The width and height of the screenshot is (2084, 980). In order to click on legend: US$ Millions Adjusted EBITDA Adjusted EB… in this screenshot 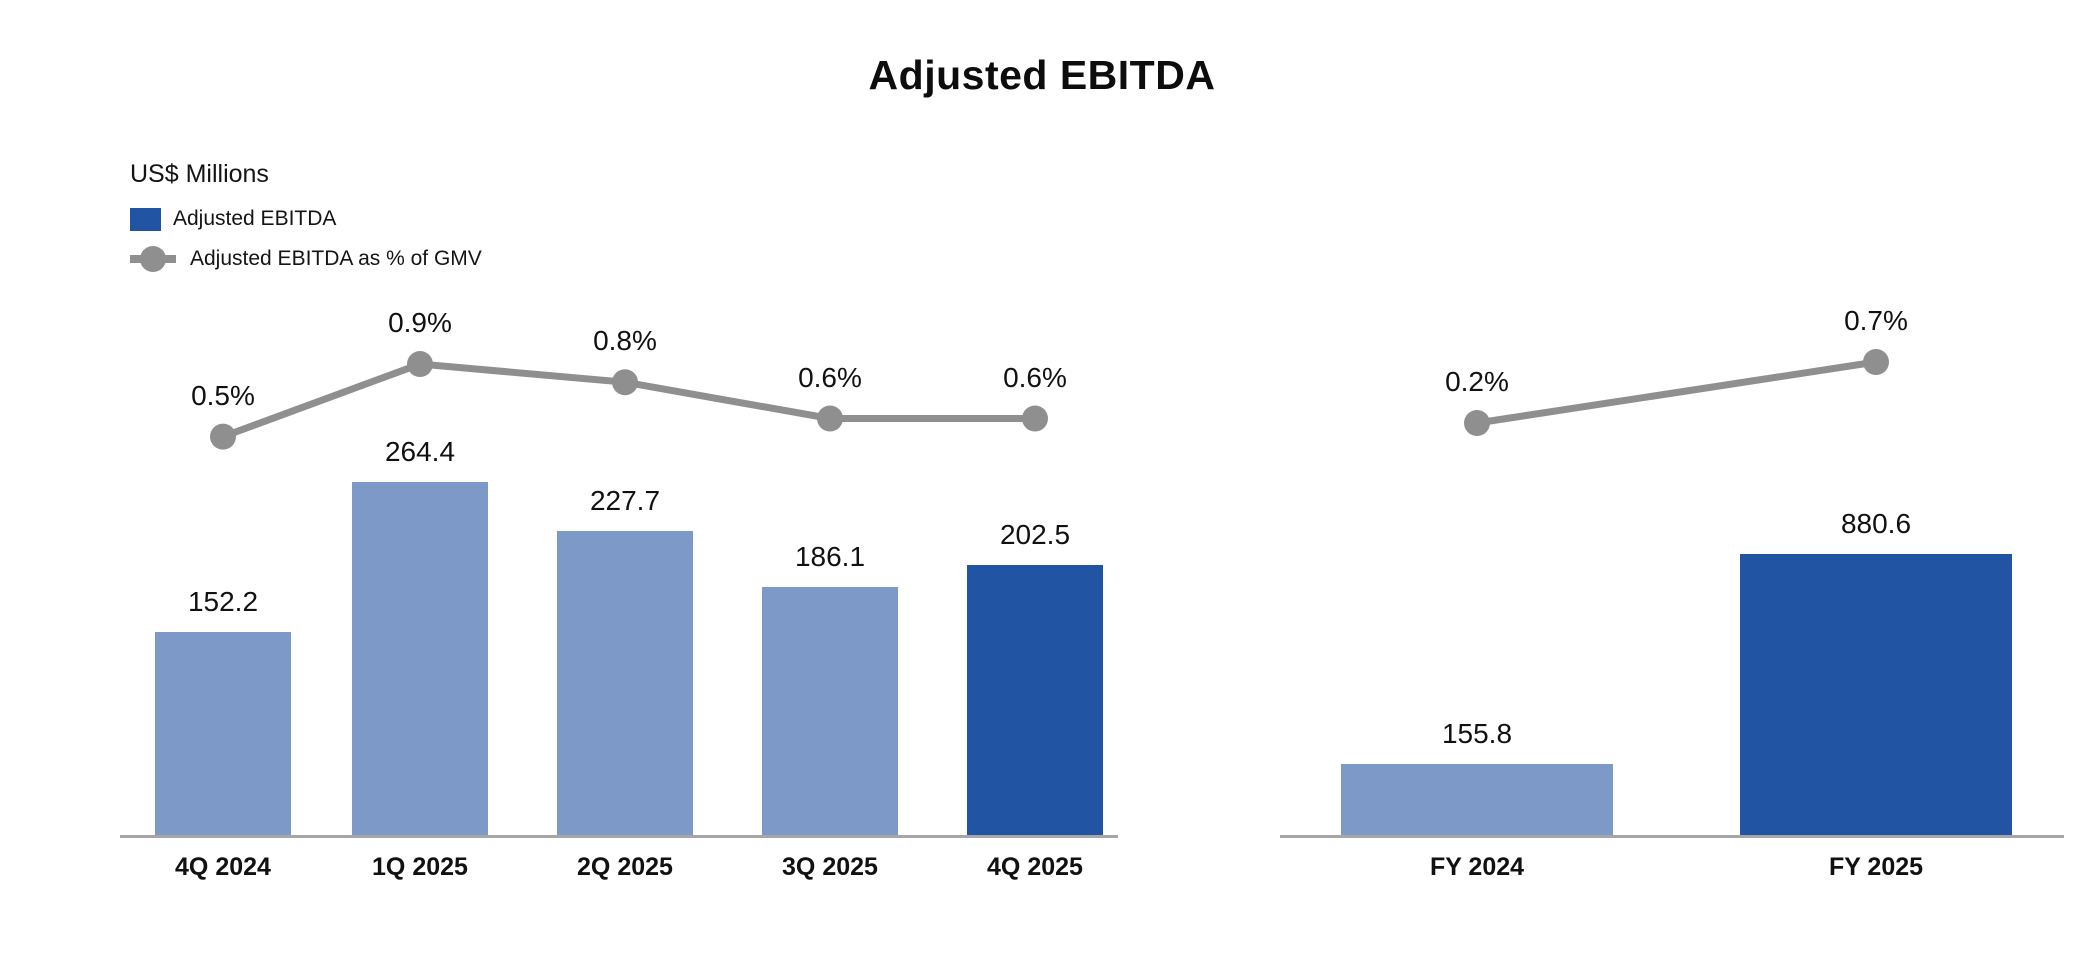, I will do `click(306, 223)`.